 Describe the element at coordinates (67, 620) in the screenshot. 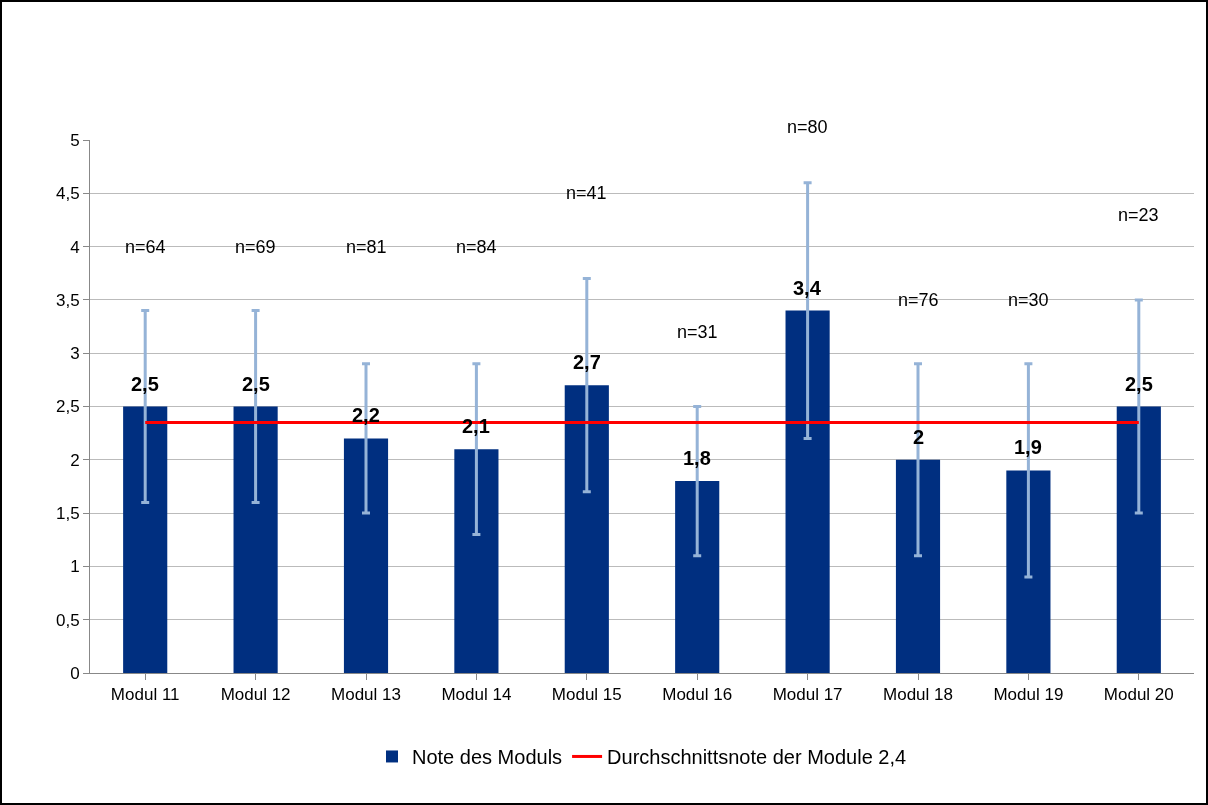

I see `y-tick-label: 0,5` at that location.